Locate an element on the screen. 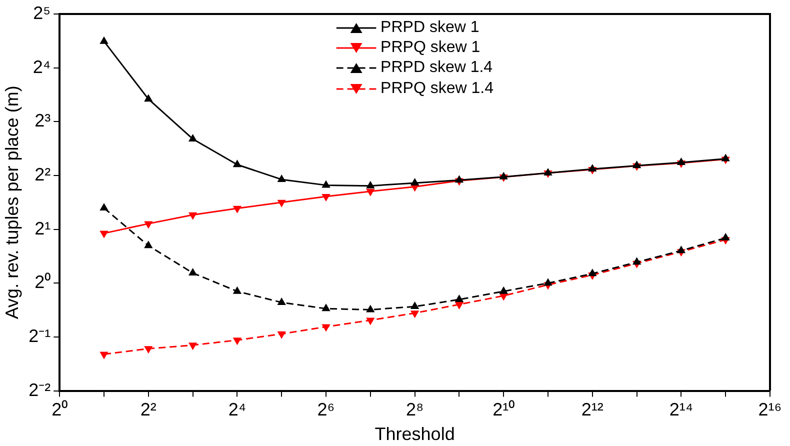  y-tick-label: 2⁴ is located at coordinates (41, 66).